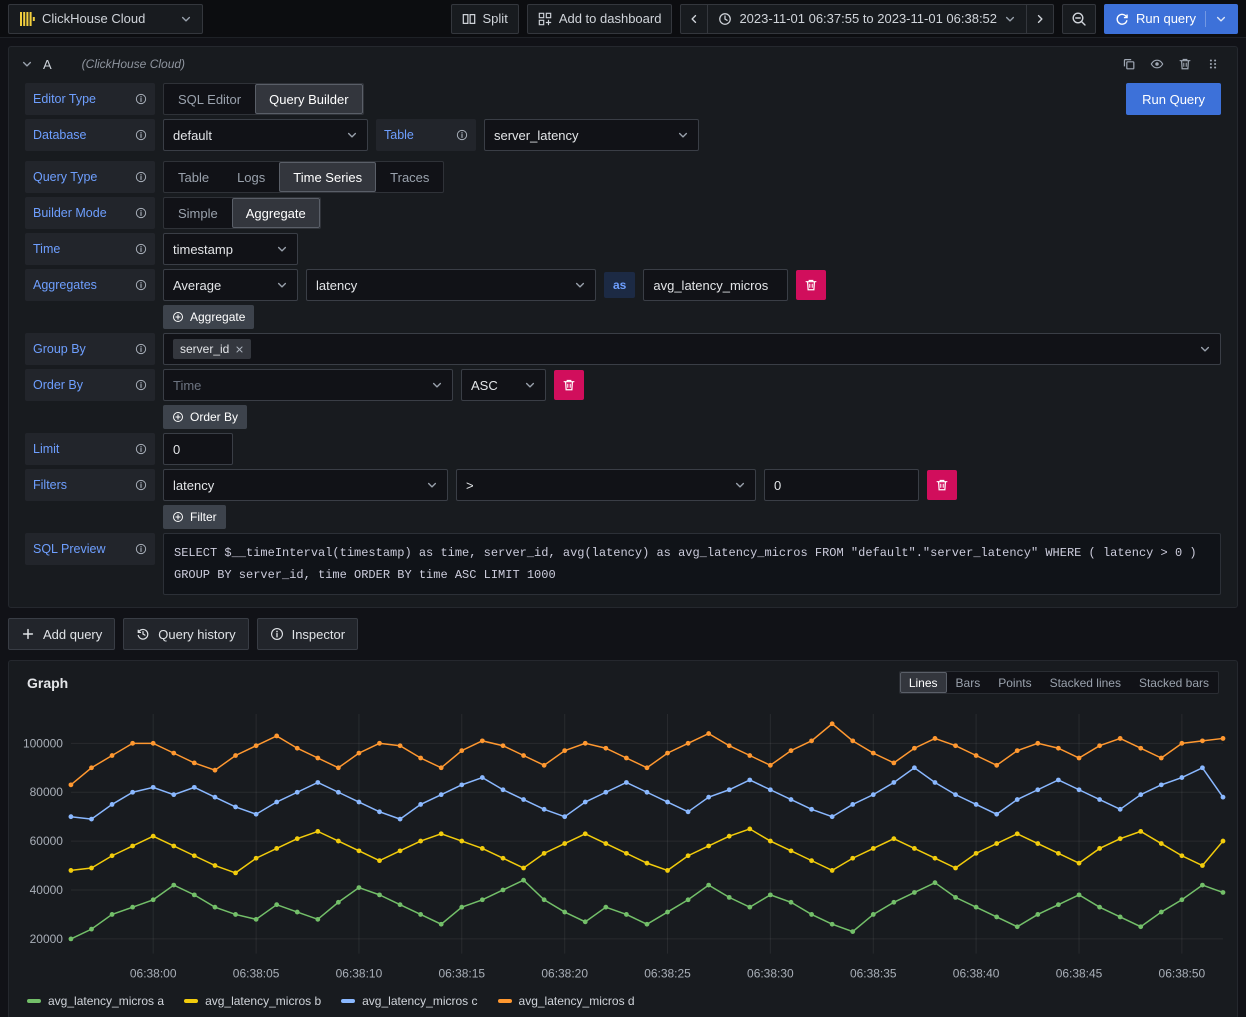 Image resolution: width=1246 pixels, height=1017 pixels. Describe the element at coordinates (576, 1000) in the screenshot. I see `legend-label: avg_latency_micros d` at that location.